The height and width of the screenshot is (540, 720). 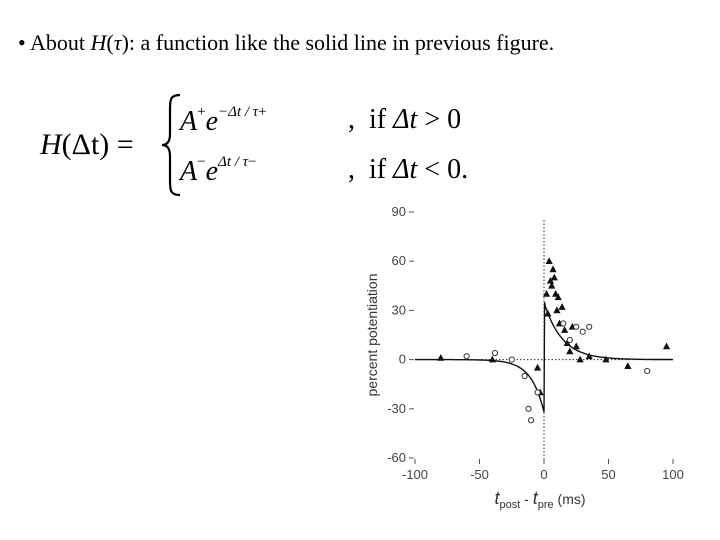 I want to click on formula-case-negative: A−eΔt / τ− , if Δt < 0., so click(x=324, y=170).